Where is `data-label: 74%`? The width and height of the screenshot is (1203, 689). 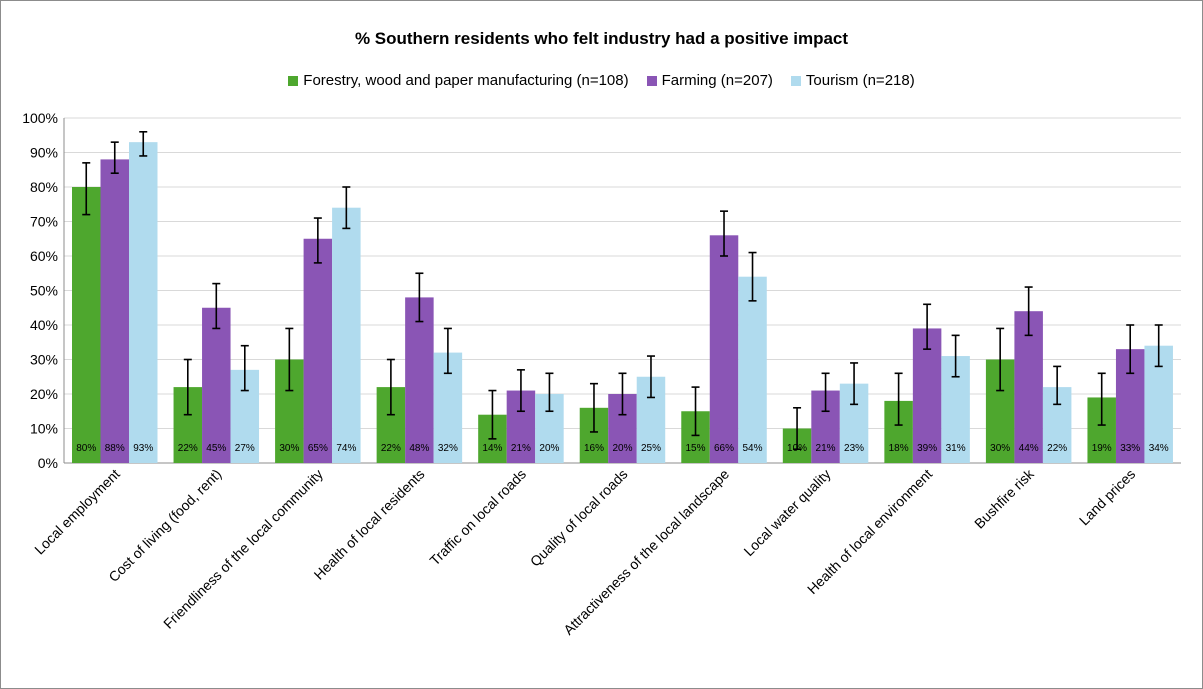
data-label: 74% is located at coordinates (346, 448).